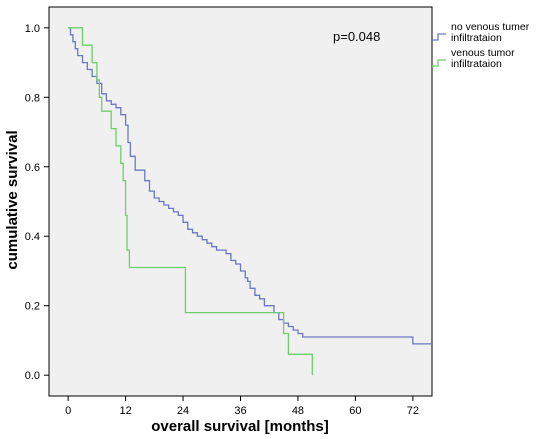  What do you see at coordinates (32, 29) in the screenshot?
I see `y-tick-label: 1.0` at bounding box center [32, 29].